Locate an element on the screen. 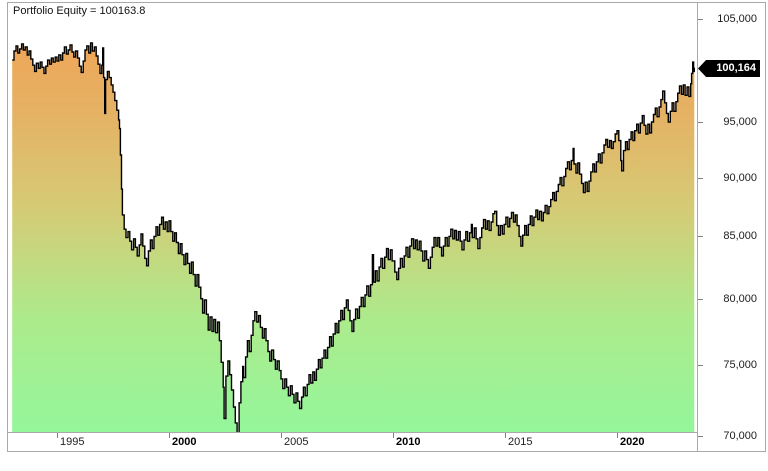 The width and height of the screenshot is (768, 471). x-axis-label: 1995 is located at coordinates (72, 442).